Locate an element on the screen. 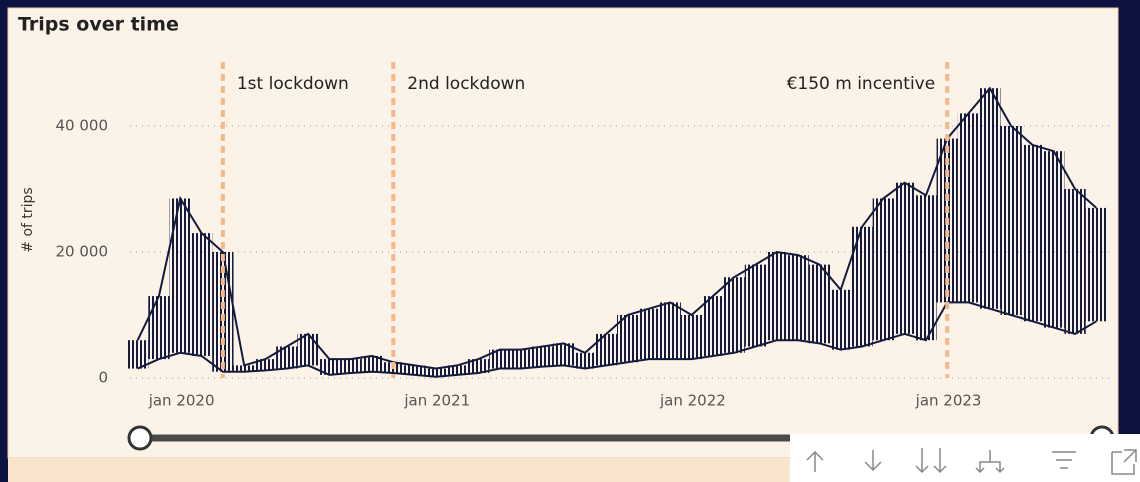  filter-icon is located at coordinates (1064, 460).